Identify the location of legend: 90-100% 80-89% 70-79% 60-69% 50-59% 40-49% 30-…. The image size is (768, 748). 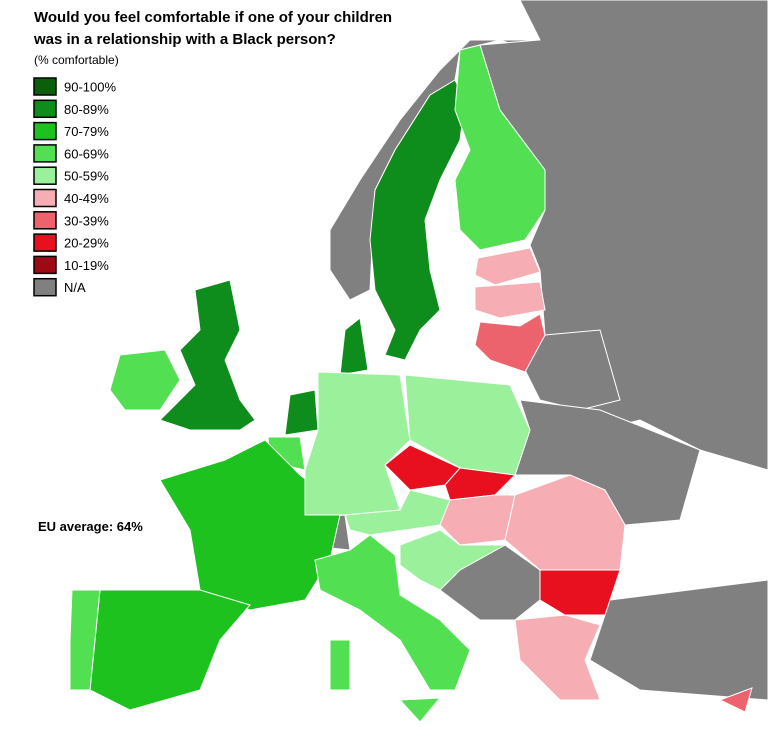
(74, 187).